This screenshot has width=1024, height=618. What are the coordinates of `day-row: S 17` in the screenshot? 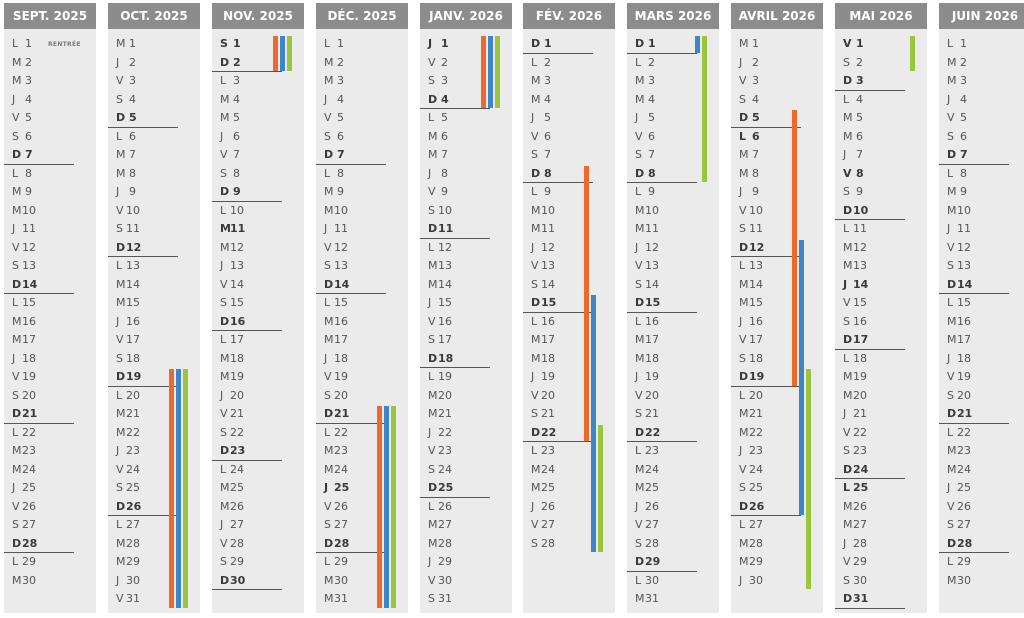 It's located at (466, 340).